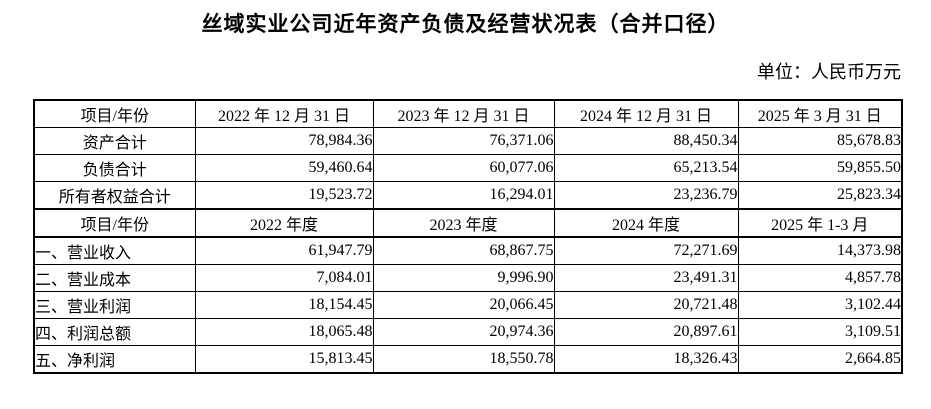 Image resolution: width=931 pixels, height=409 pixels. What do you see at coordinates (820, 305) in the screenshot?
I see `cell-value: 3,102.44` at bounding box center [820, 305].